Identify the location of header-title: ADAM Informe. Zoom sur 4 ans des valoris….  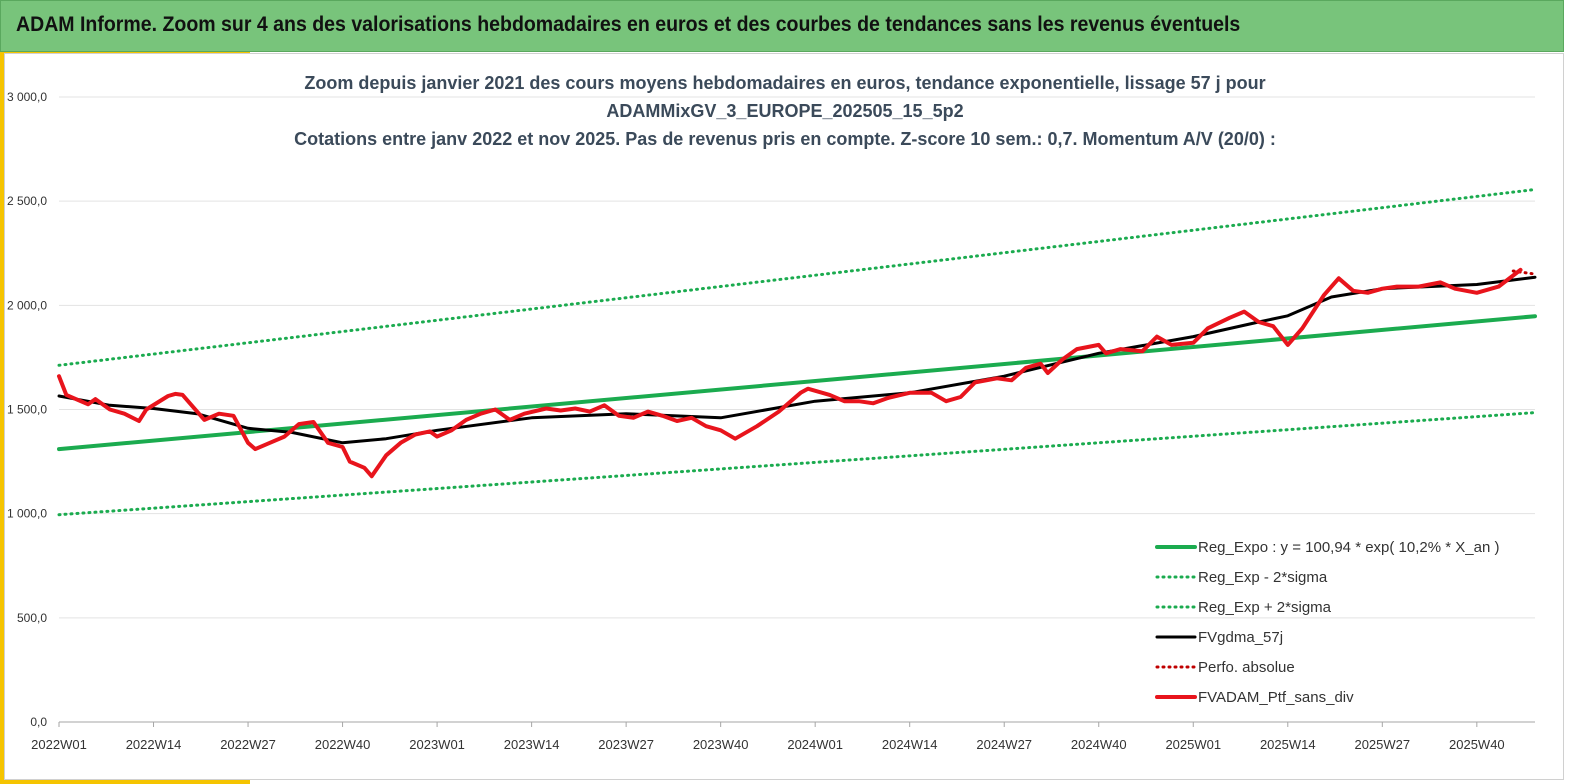
(628, 24).